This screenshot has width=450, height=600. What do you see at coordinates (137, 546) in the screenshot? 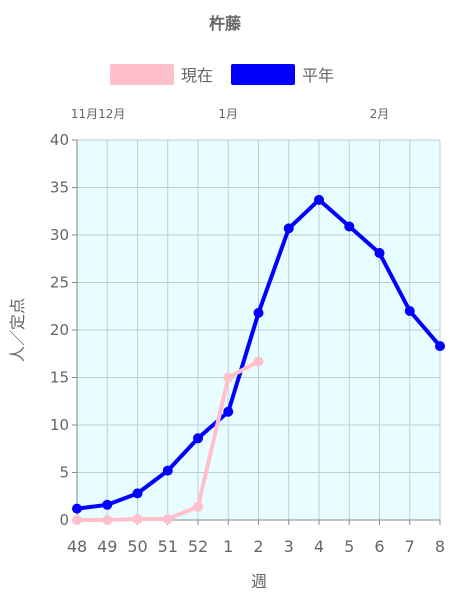
I see `x-tick-label: 50` at bounding box center [137, 546].